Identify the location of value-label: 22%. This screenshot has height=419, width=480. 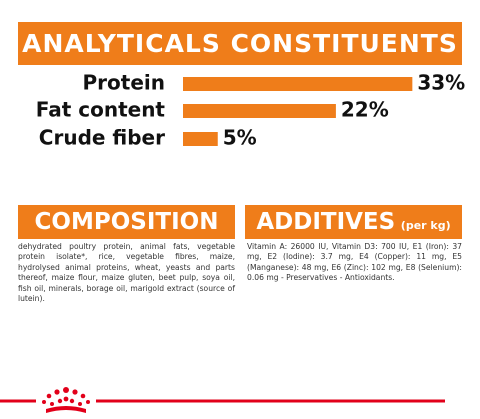
(365, 110).